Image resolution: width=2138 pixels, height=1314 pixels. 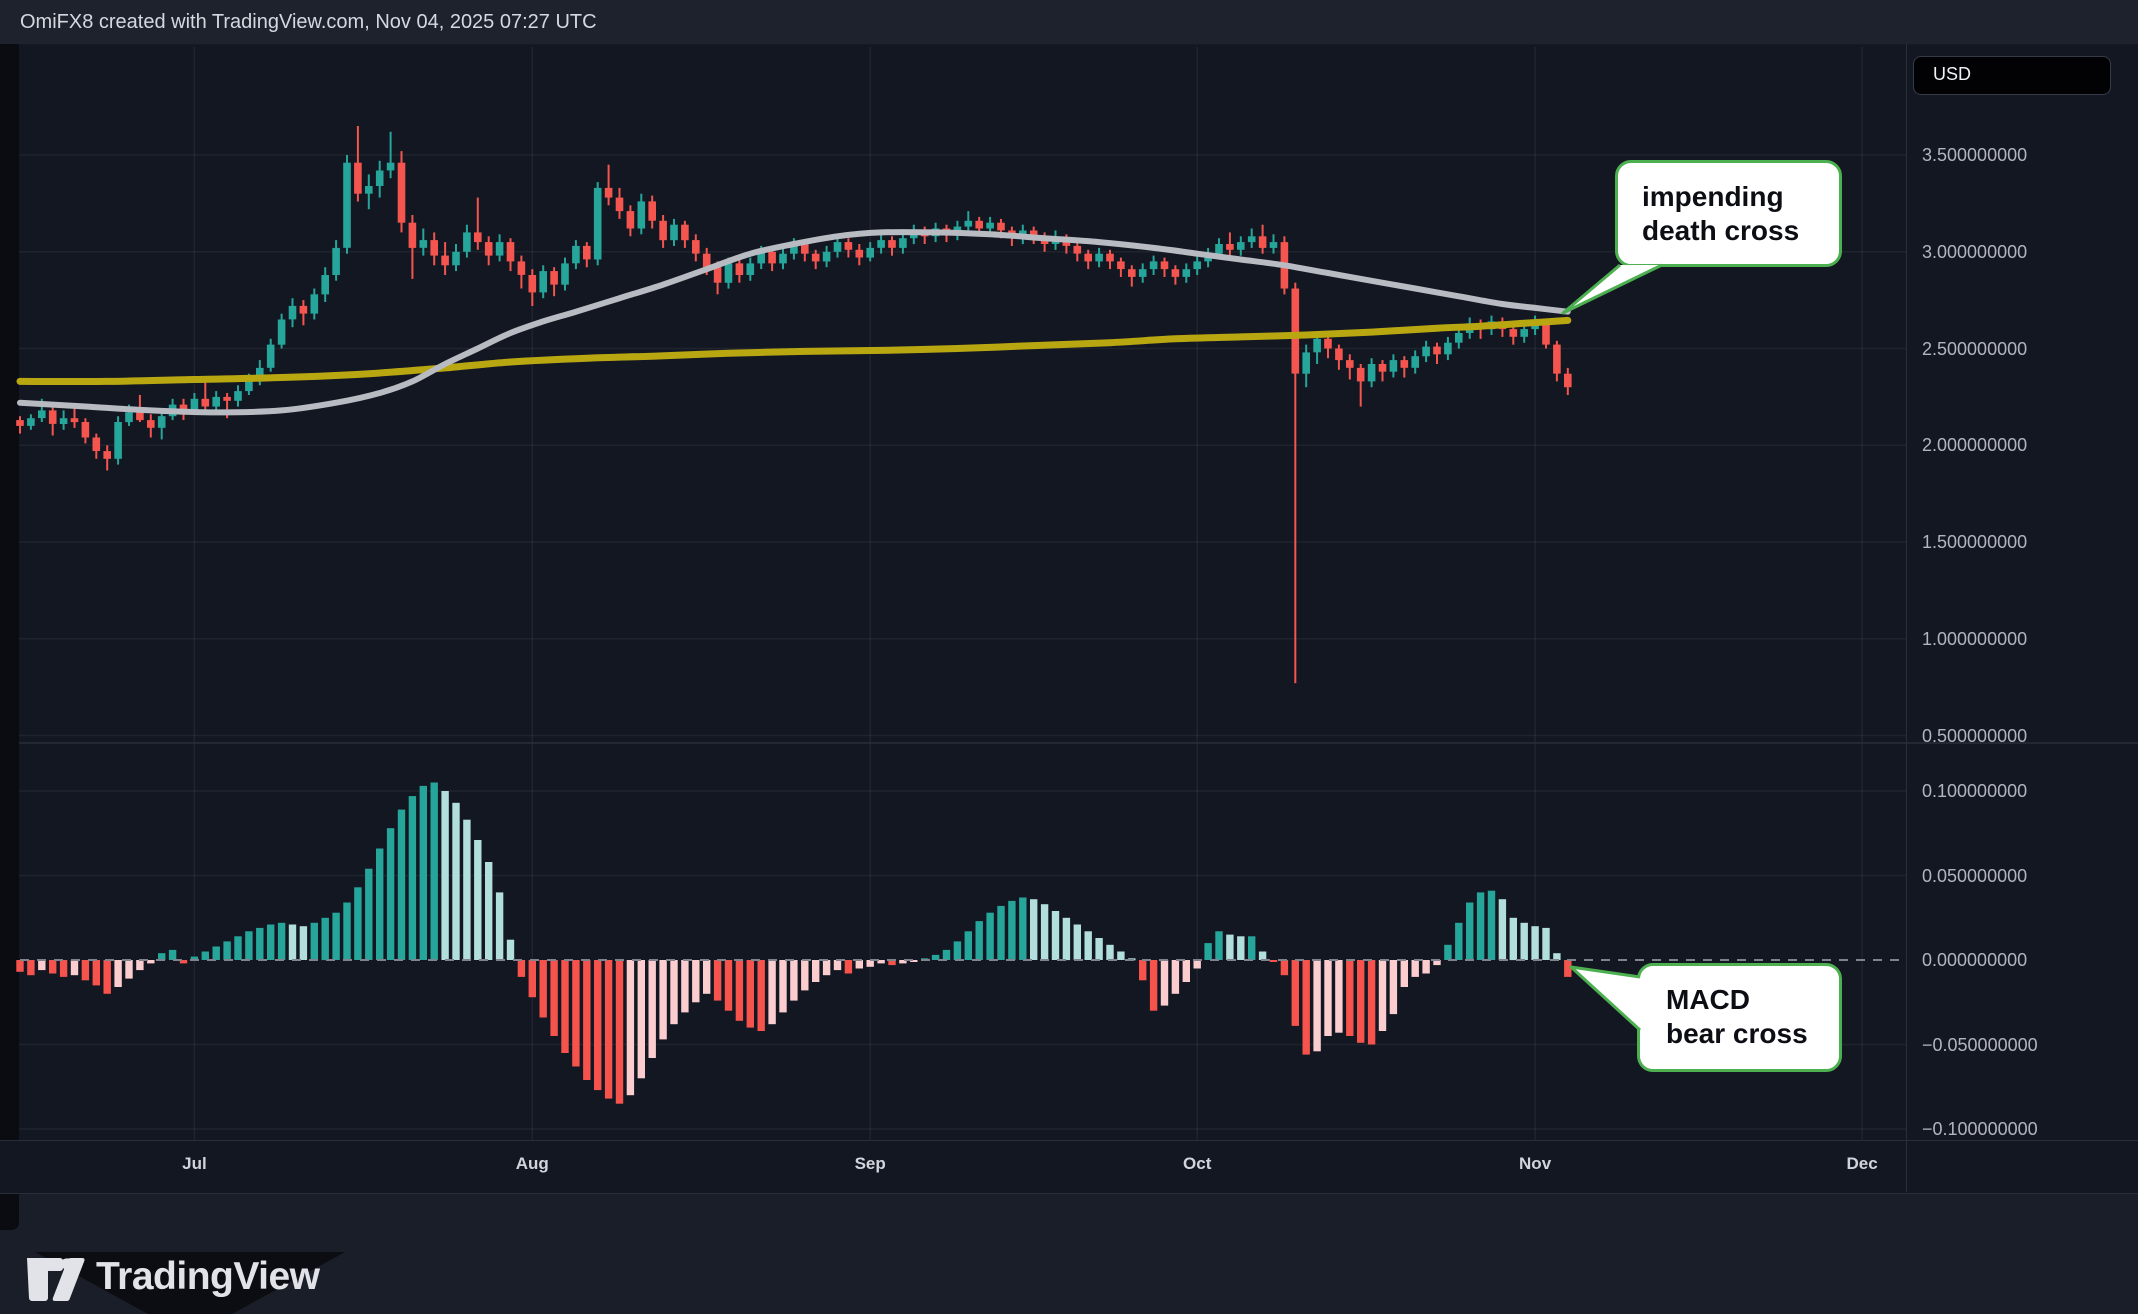 I want to click on tradingview-wordmark: TradingView, so click(x=208, y=1276).